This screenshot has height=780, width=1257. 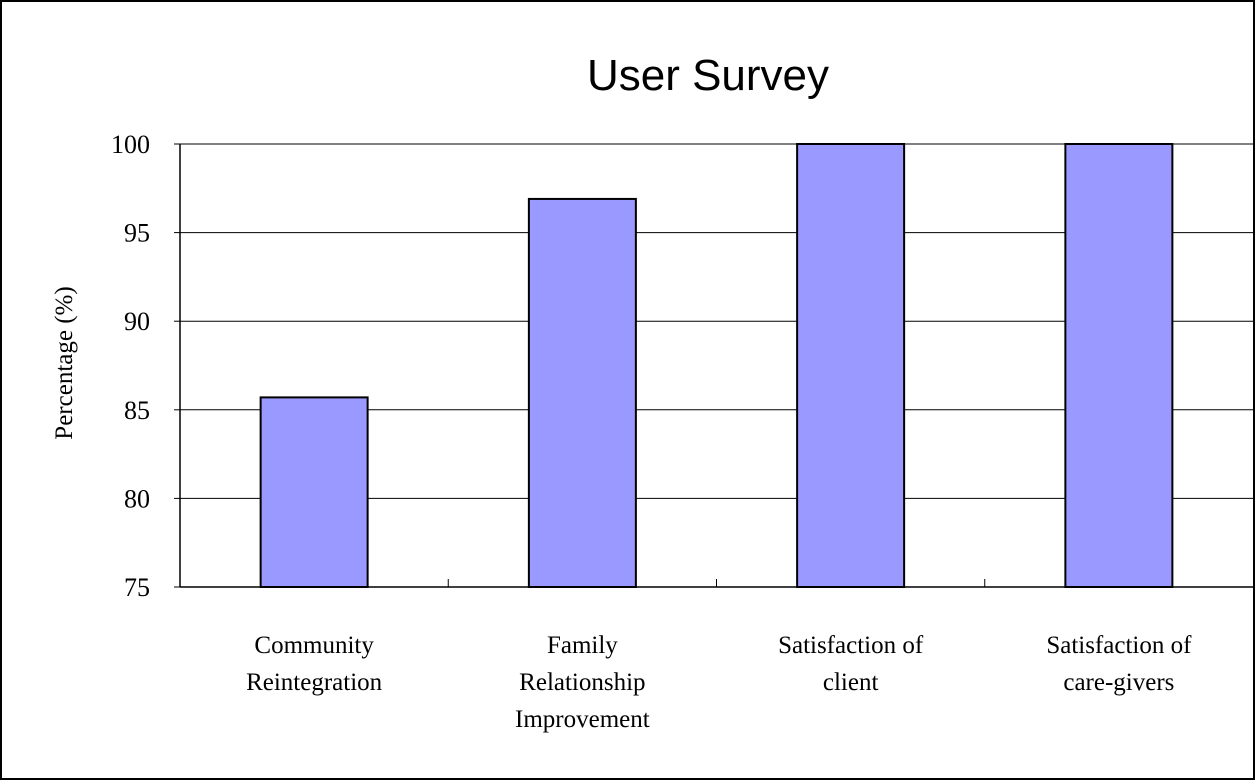 What do you see at coordinates (708, 75) in the screenshot?
I see `chart-title: User Survey` at bounding box center [708, 75].